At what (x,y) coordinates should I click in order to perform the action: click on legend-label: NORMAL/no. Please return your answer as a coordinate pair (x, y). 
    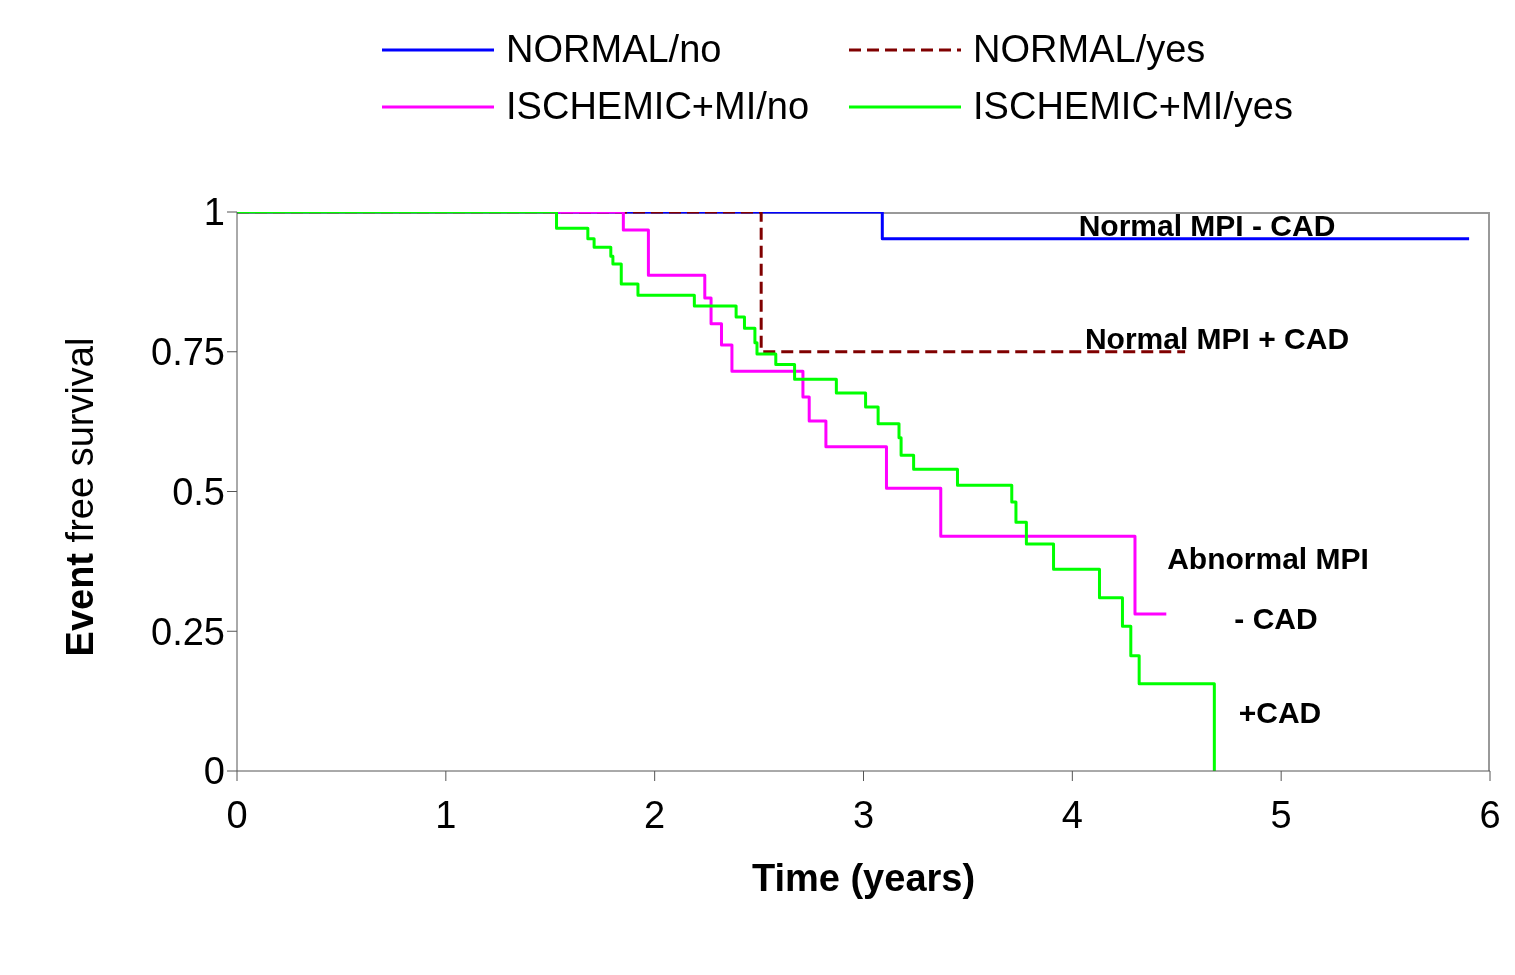
    Looking at the image, I should click on (614, 49).